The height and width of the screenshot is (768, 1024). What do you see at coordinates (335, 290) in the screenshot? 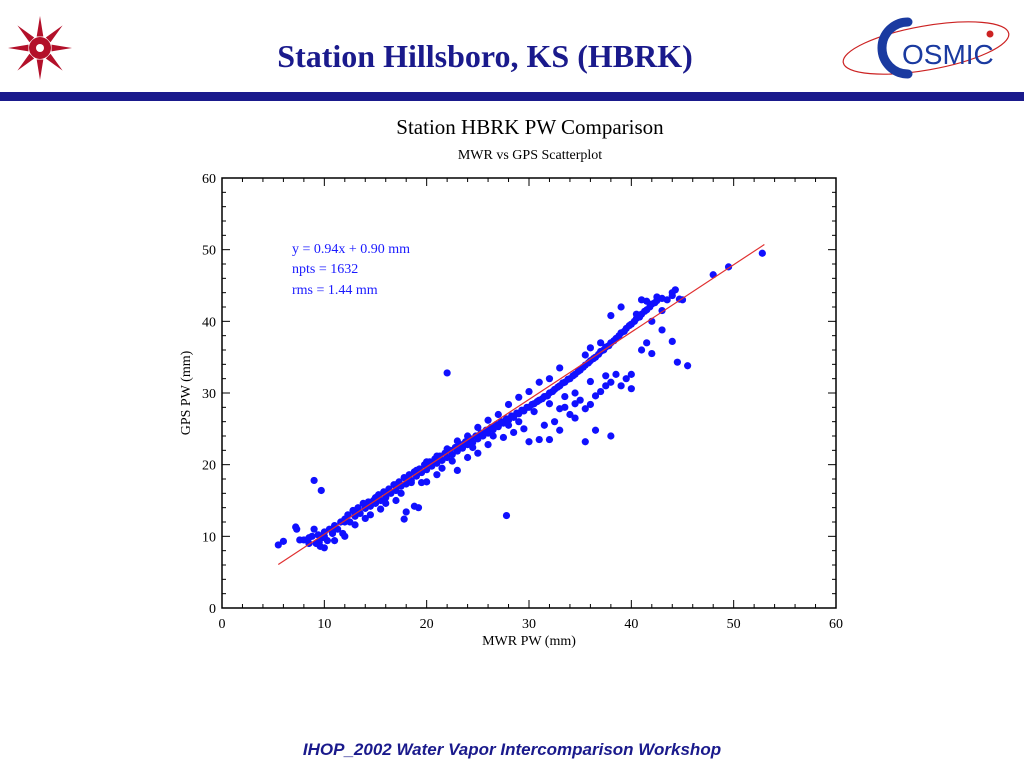
I see `annotation-rms: rms = 1.44 mm` at bounding box center [335, 290].